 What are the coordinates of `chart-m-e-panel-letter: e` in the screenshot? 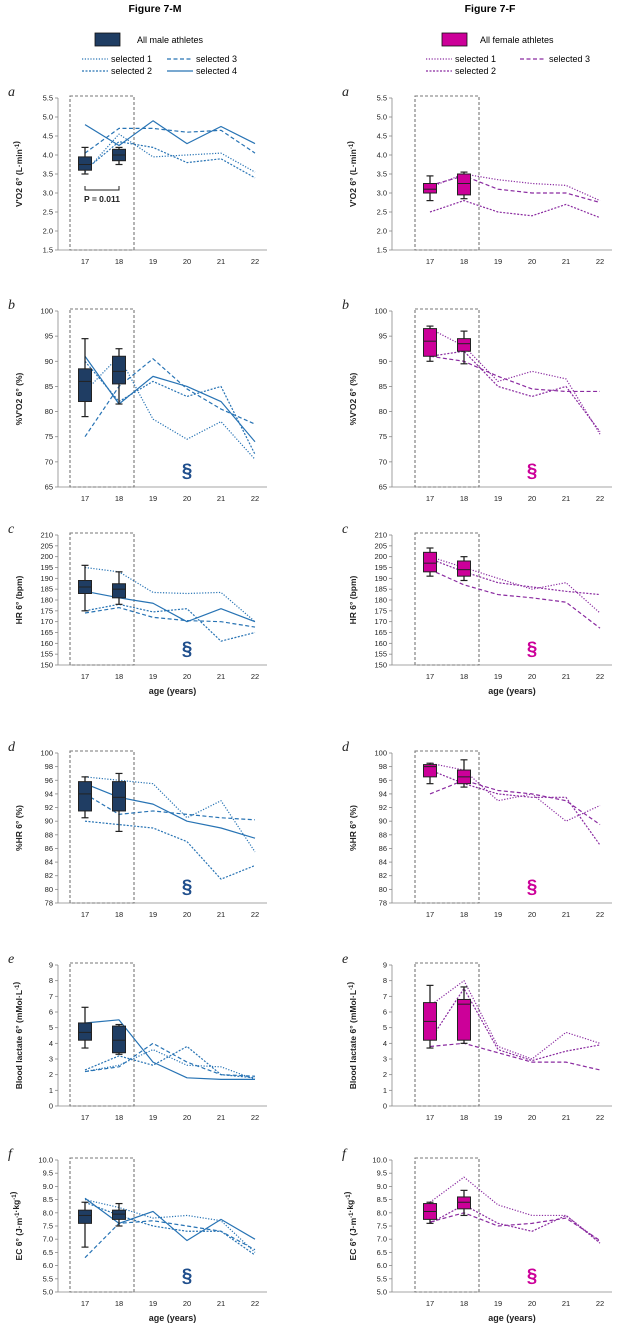 It's located at (11, 959).